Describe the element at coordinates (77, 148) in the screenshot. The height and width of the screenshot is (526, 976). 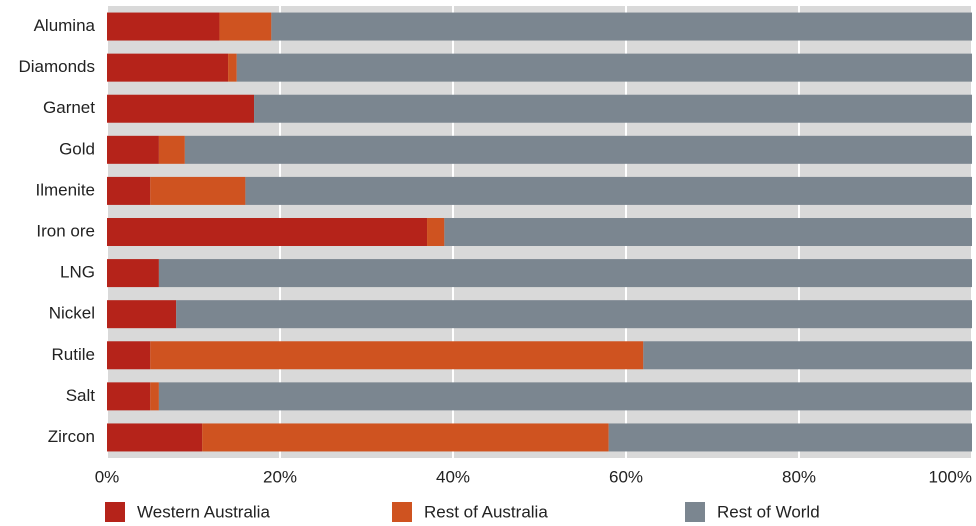
I see `y-tick-label: Gold` at that location.